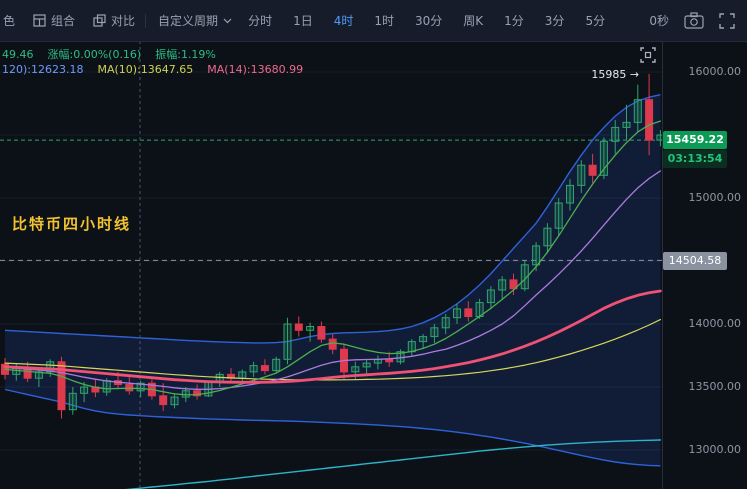 Image resolution: width=747 pixels, height=489 pixels. Describe the element at coordinates (43, 69) in the screenshot. I see `info-value: 120):12623.18` at that location.